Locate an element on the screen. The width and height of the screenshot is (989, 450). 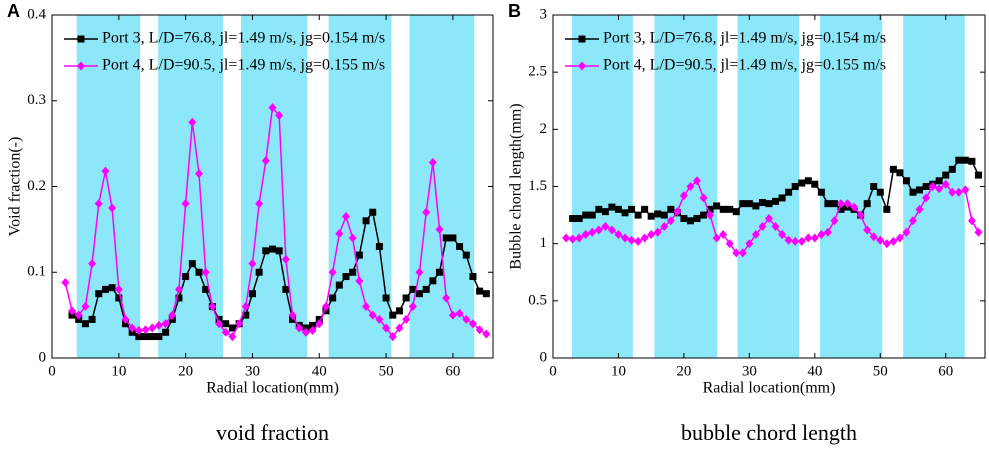
x-tick-label: 10 is located at coordinates (118, 371).